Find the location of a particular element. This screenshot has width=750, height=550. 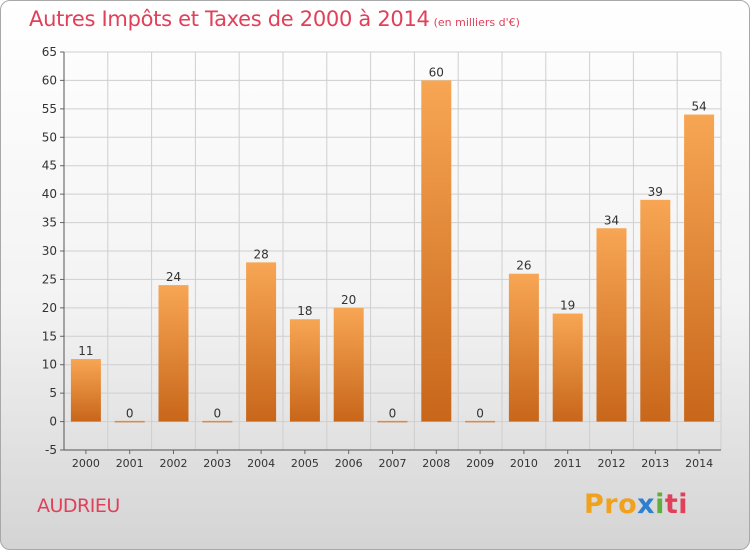

x-tick-label-2008: 2008 is located at coordinates (436, 463).